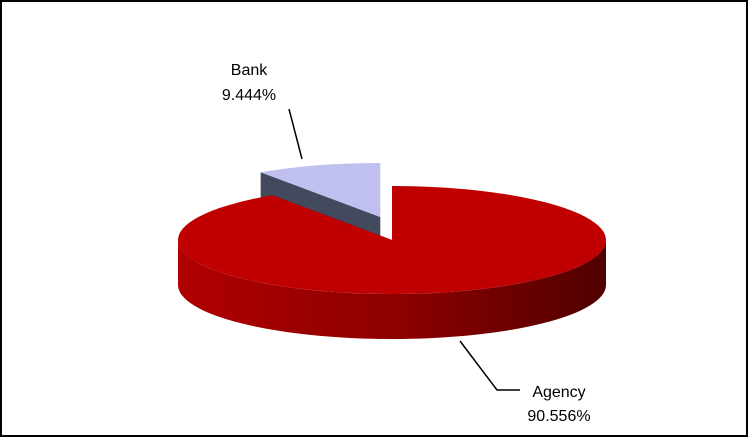 The width and height of the screenshot is (748, 439). What do you see at coordinates (249, 70) in the screenshot?
I see `bank-label: Bank` at bounding box center [249, 70].